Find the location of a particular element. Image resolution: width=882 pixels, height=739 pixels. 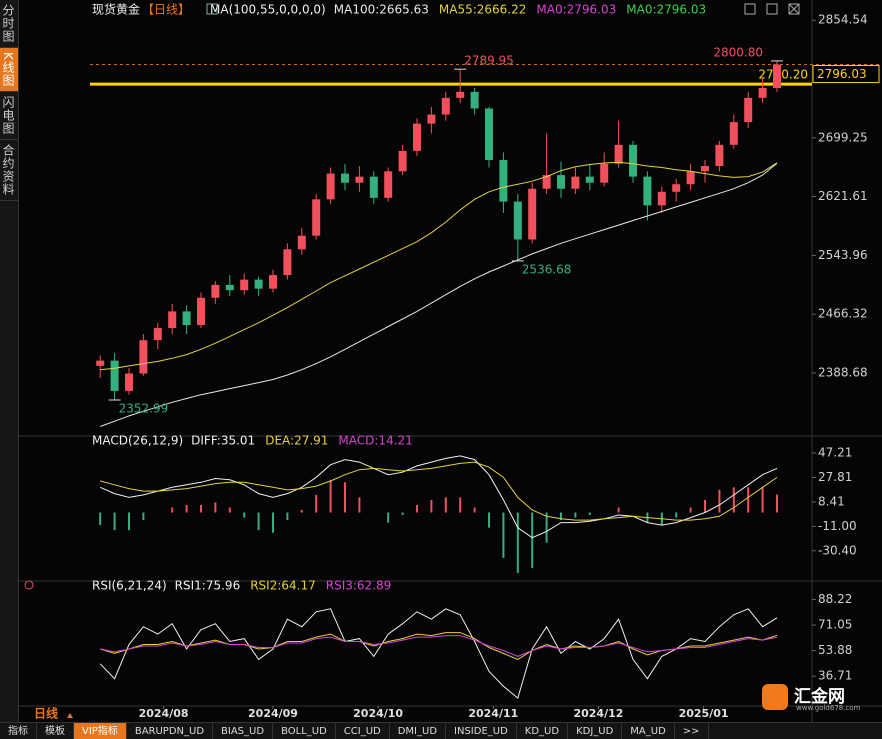

last-price-label: 2796.03 is located at coordinates (842, 74).